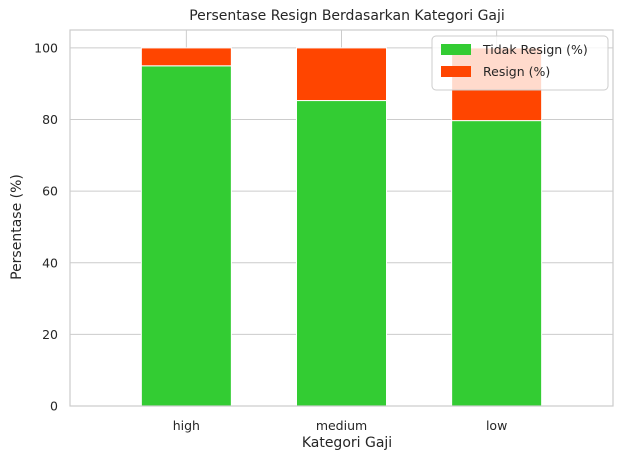  I want to click on x-tick-label: medium, so click(341, 425).